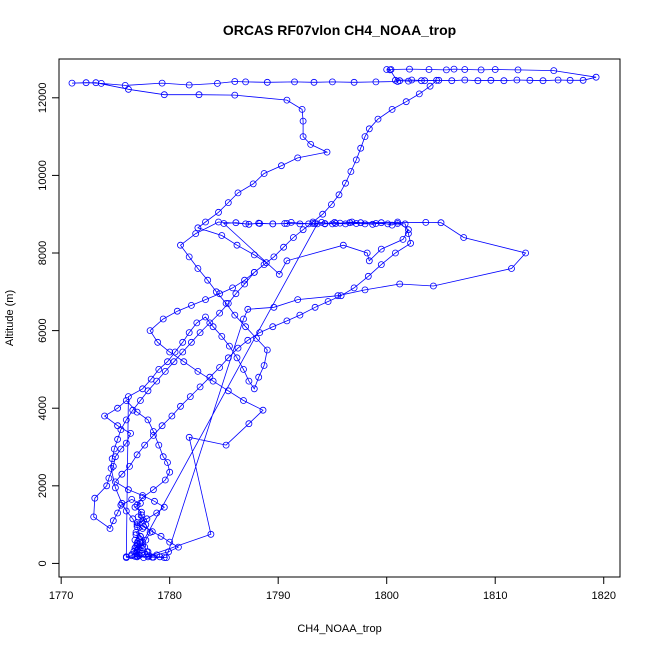 The image size is (650, 650). Describe the element at coordinates (10, 318) in the screenshot. I see `y-axis-label: Altitude (m)` at that location.